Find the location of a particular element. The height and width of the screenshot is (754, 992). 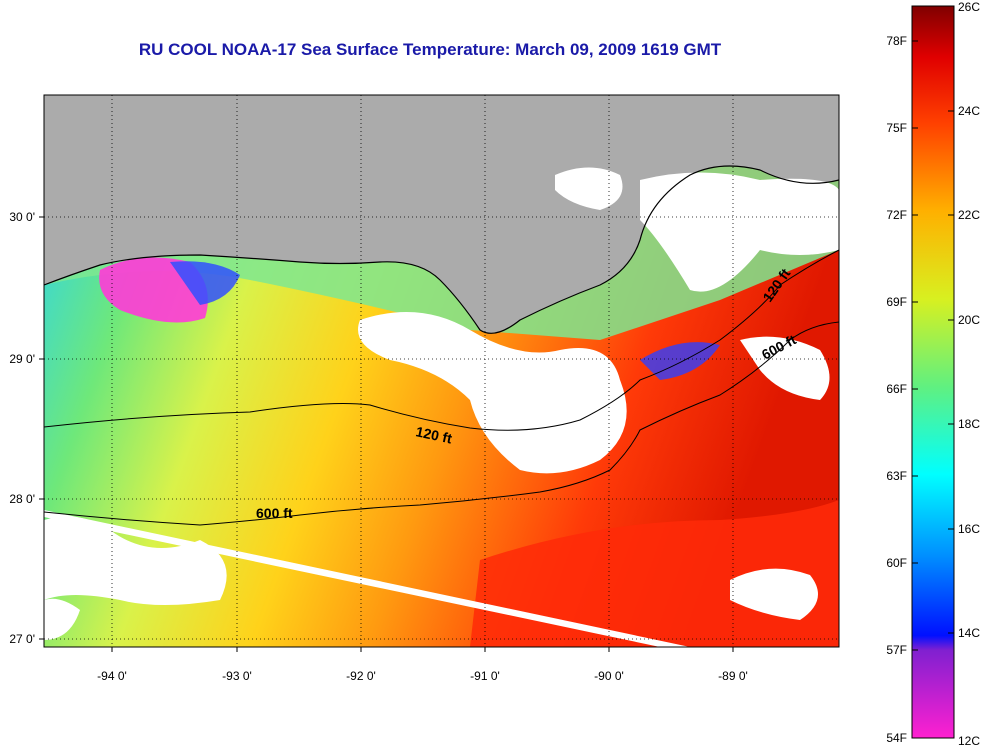

lat-tick-label: 28 0' is located at coordinates (22, 499).